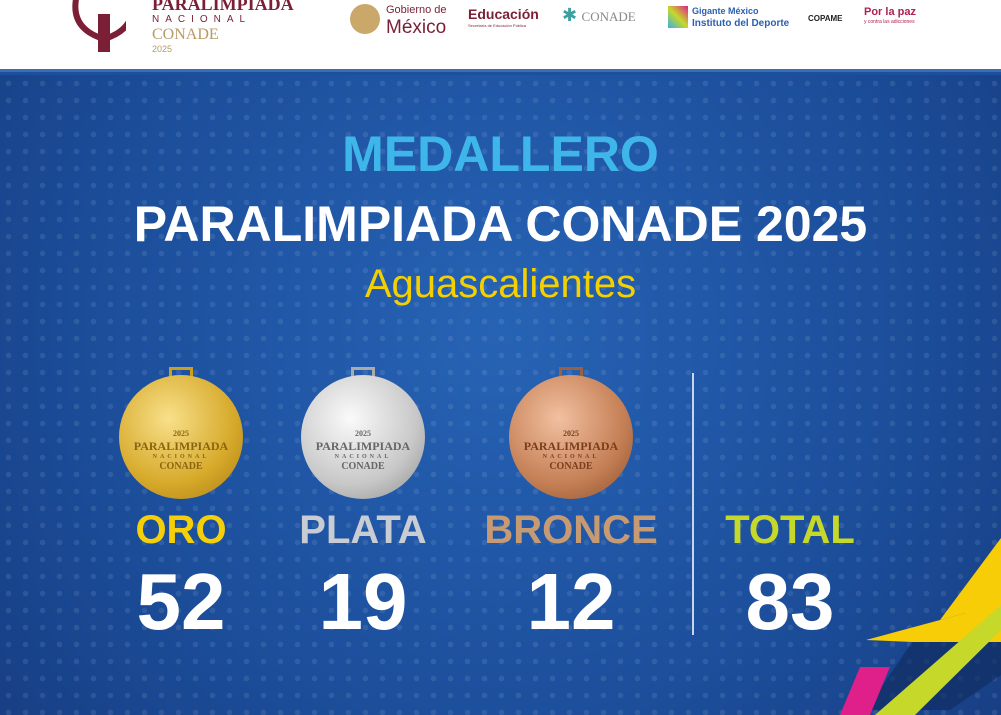  I want to click on kicker-title: MEDALLERO, so click(500, 154).